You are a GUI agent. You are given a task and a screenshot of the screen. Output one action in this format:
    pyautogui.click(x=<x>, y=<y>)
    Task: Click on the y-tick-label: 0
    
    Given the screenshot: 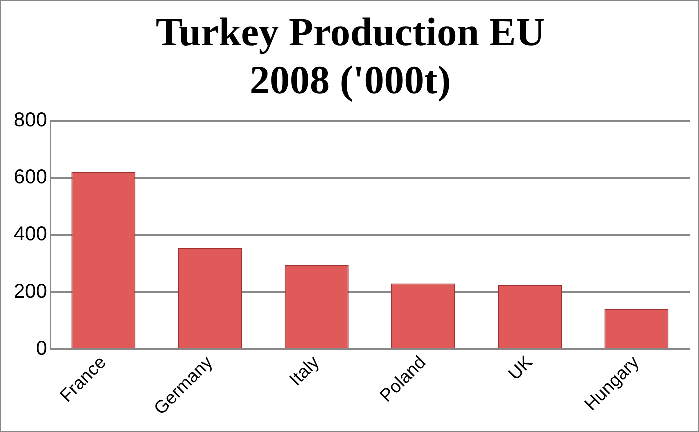 What is the action you would take?
    pyautogui.click(x=42, y=349)
    